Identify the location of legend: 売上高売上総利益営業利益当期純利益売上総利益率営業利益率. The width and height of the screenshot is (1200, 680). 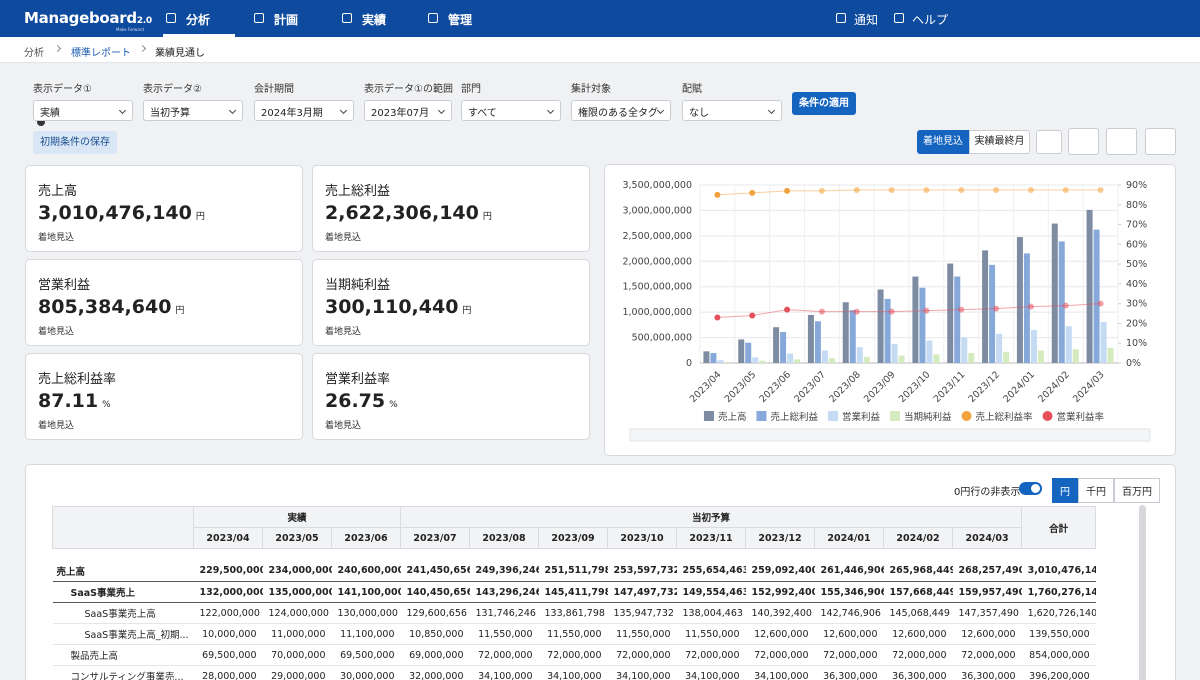
(904, 417).